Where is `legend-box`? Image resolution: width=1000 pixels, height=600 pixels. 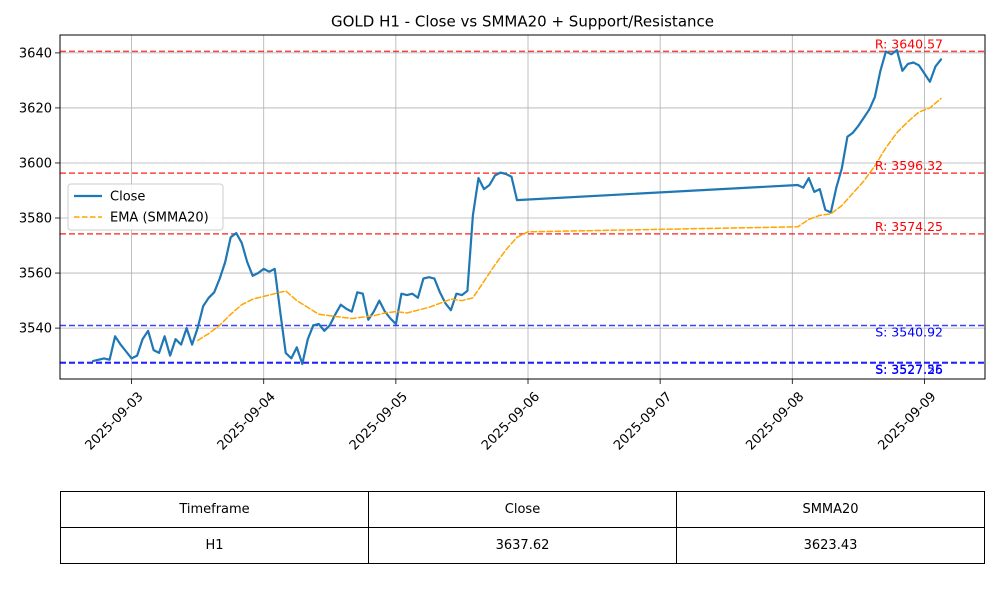 legend-box is located at coordinates (145, 207).